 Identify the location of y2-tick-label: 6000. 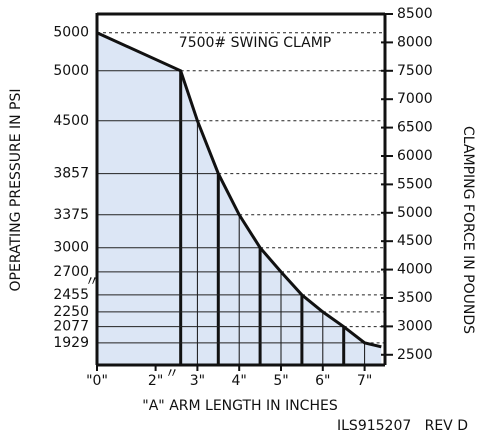
(415, 156).